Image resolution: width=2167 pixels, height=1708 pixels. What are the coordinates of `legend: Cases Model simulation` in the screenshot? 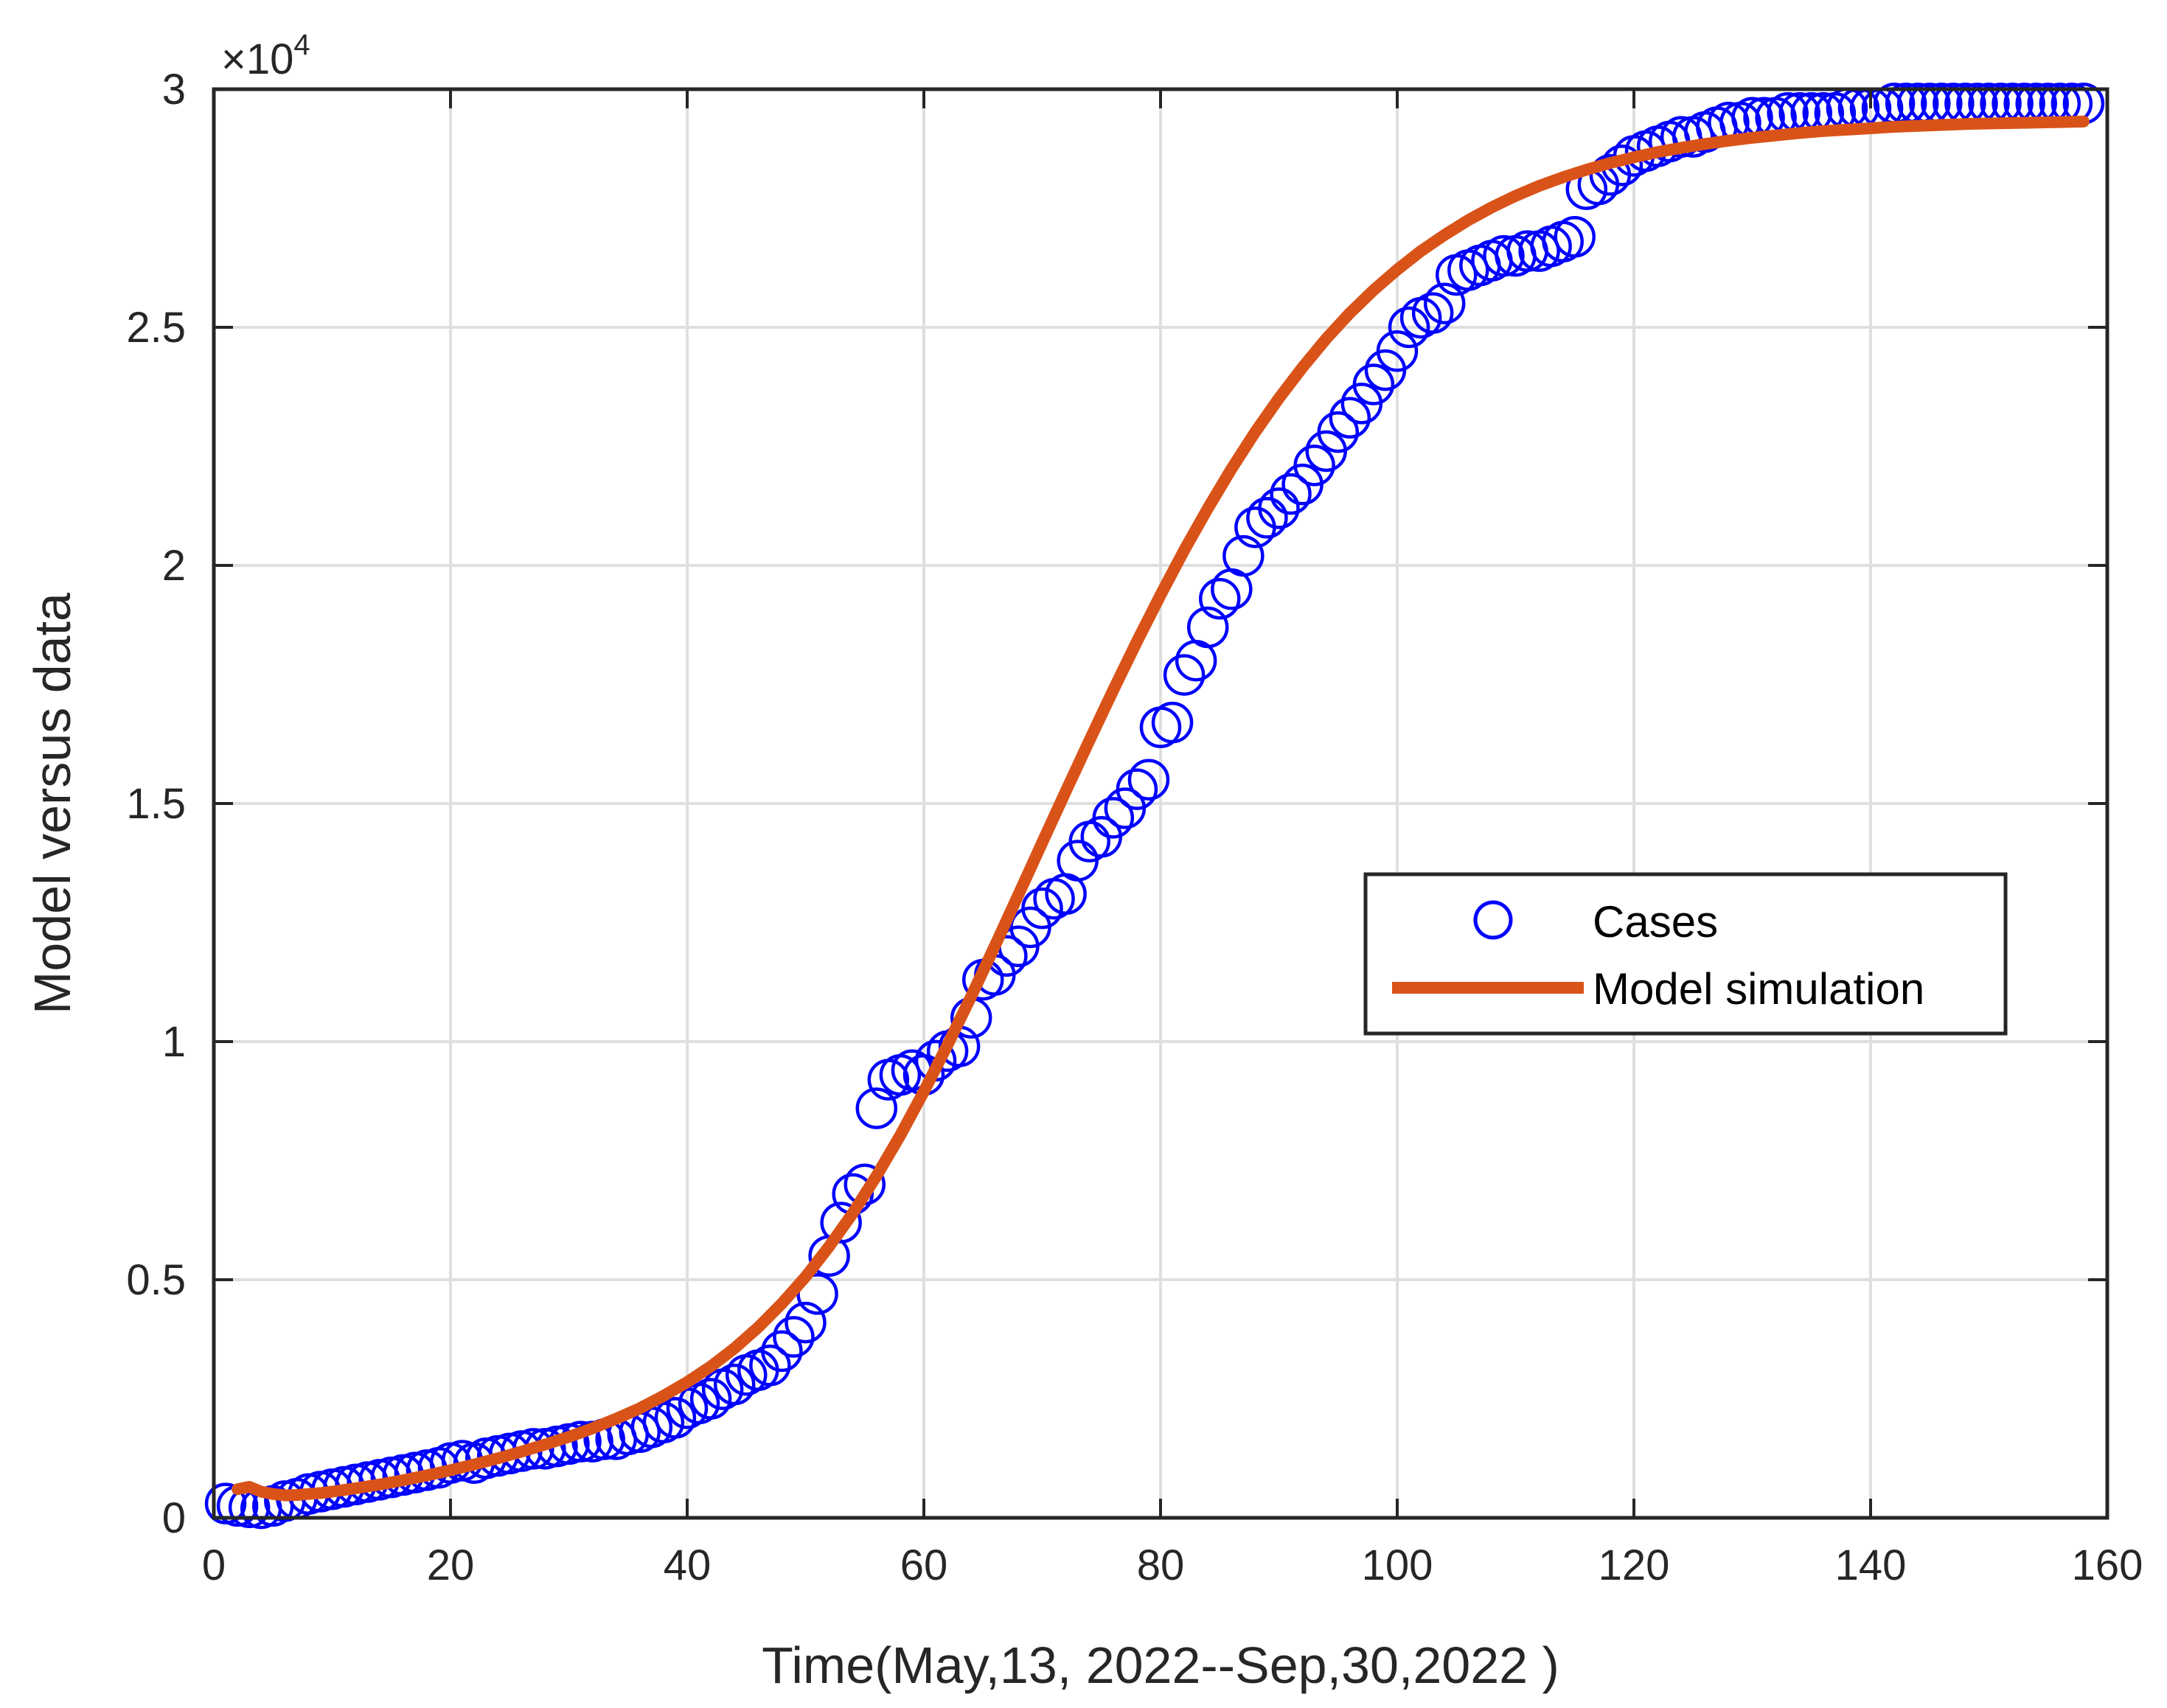 It's located at (1685, 954).